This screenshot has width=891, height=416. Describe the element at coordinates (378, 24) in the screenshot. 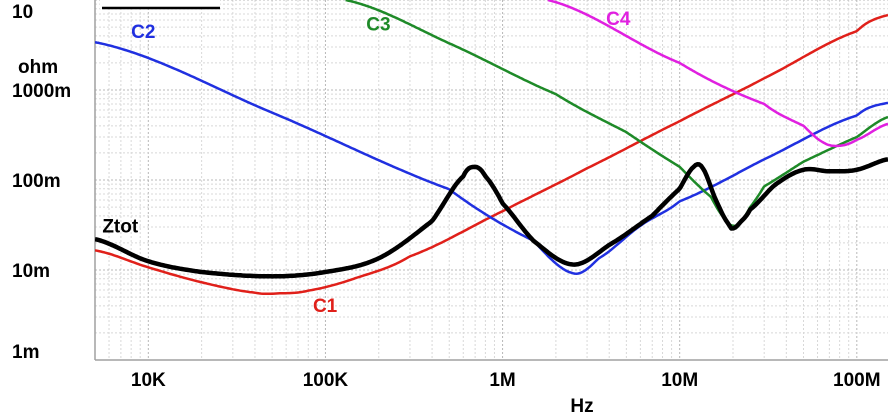

I see `series-label-c3: C3` at that location.